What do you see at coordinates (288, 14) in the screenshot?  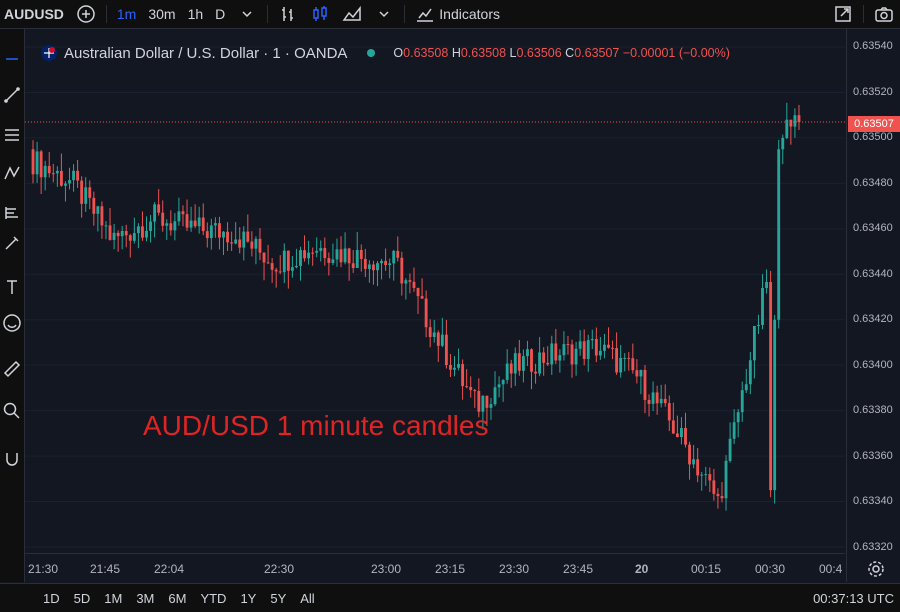 I see `bar-chart-type-button` at bounding box center [288, 14].